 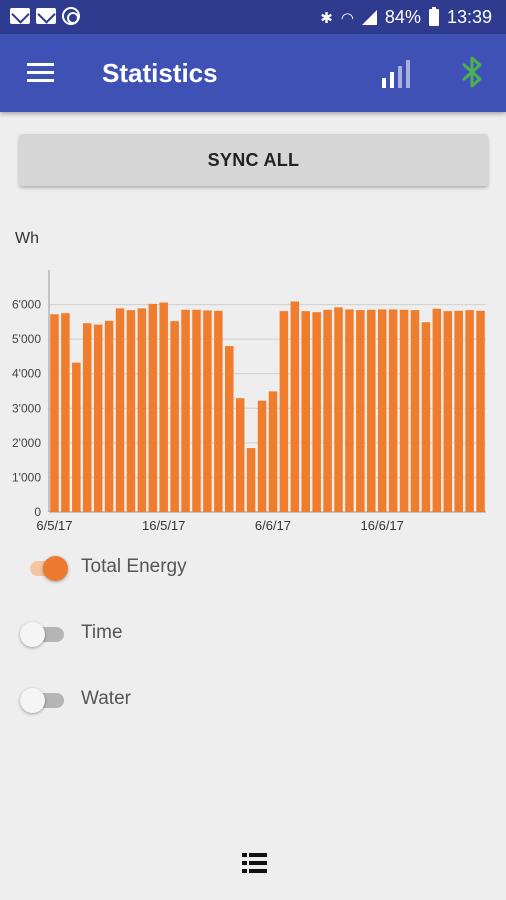 I want to click on list-icon, so click(x=254, y=863).